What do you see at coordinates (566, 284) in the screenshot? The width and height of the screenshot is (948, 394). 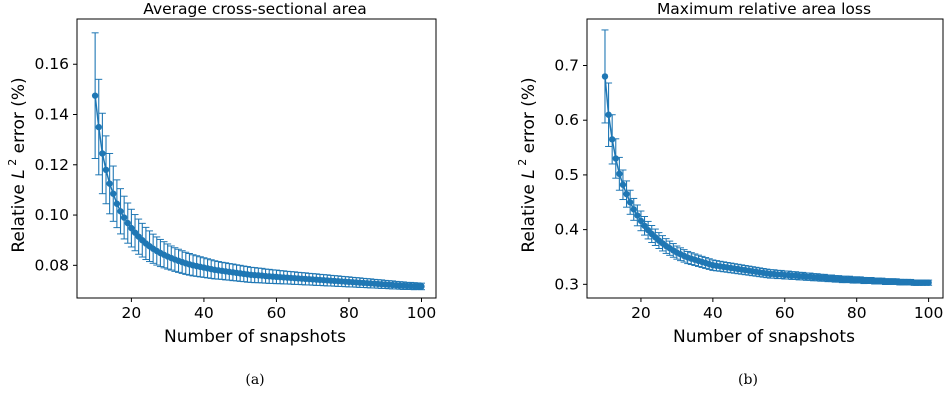 I see `y-tick-label: 0.3` at bounding box center [566, 284].